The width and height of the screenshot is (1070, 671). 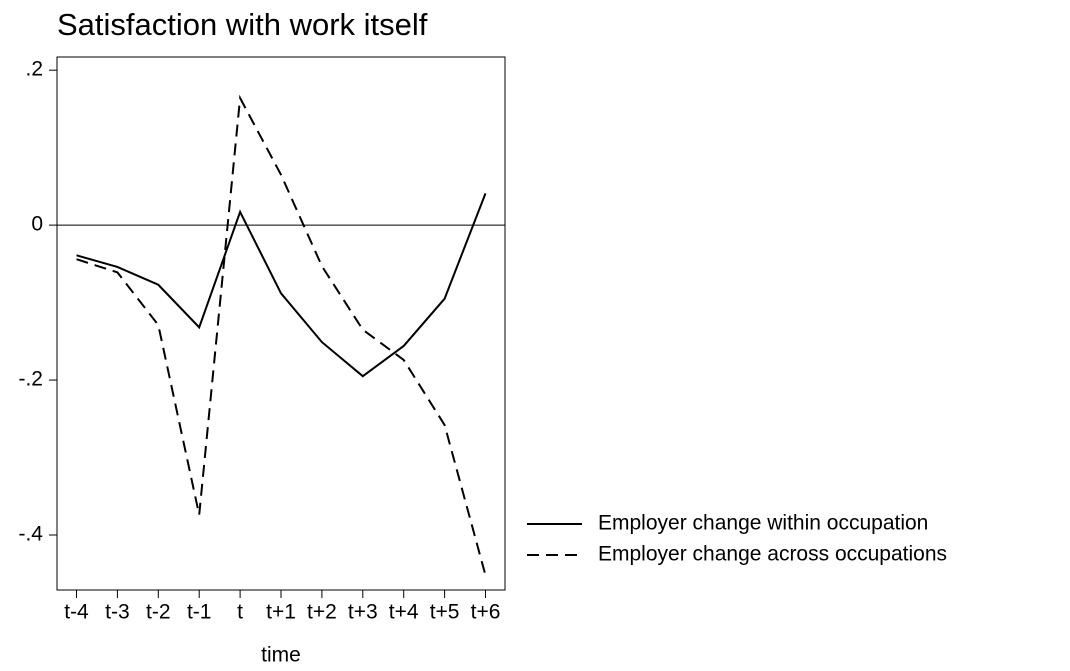 What do you see at coordinates (158, 612) in the screenshot?
I see `x-tick-label: t-2` at bounding box center [158, 612].